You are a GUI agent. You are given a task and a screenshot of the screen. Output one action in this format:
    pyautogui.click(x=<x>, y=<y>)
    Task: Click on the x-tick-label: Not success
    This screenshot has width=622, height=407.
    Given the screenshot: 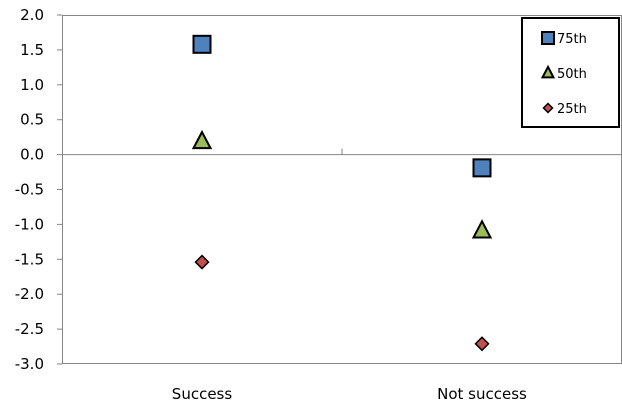 What is the action you would take?
    pyautogui.click(x=482, y=394)
    